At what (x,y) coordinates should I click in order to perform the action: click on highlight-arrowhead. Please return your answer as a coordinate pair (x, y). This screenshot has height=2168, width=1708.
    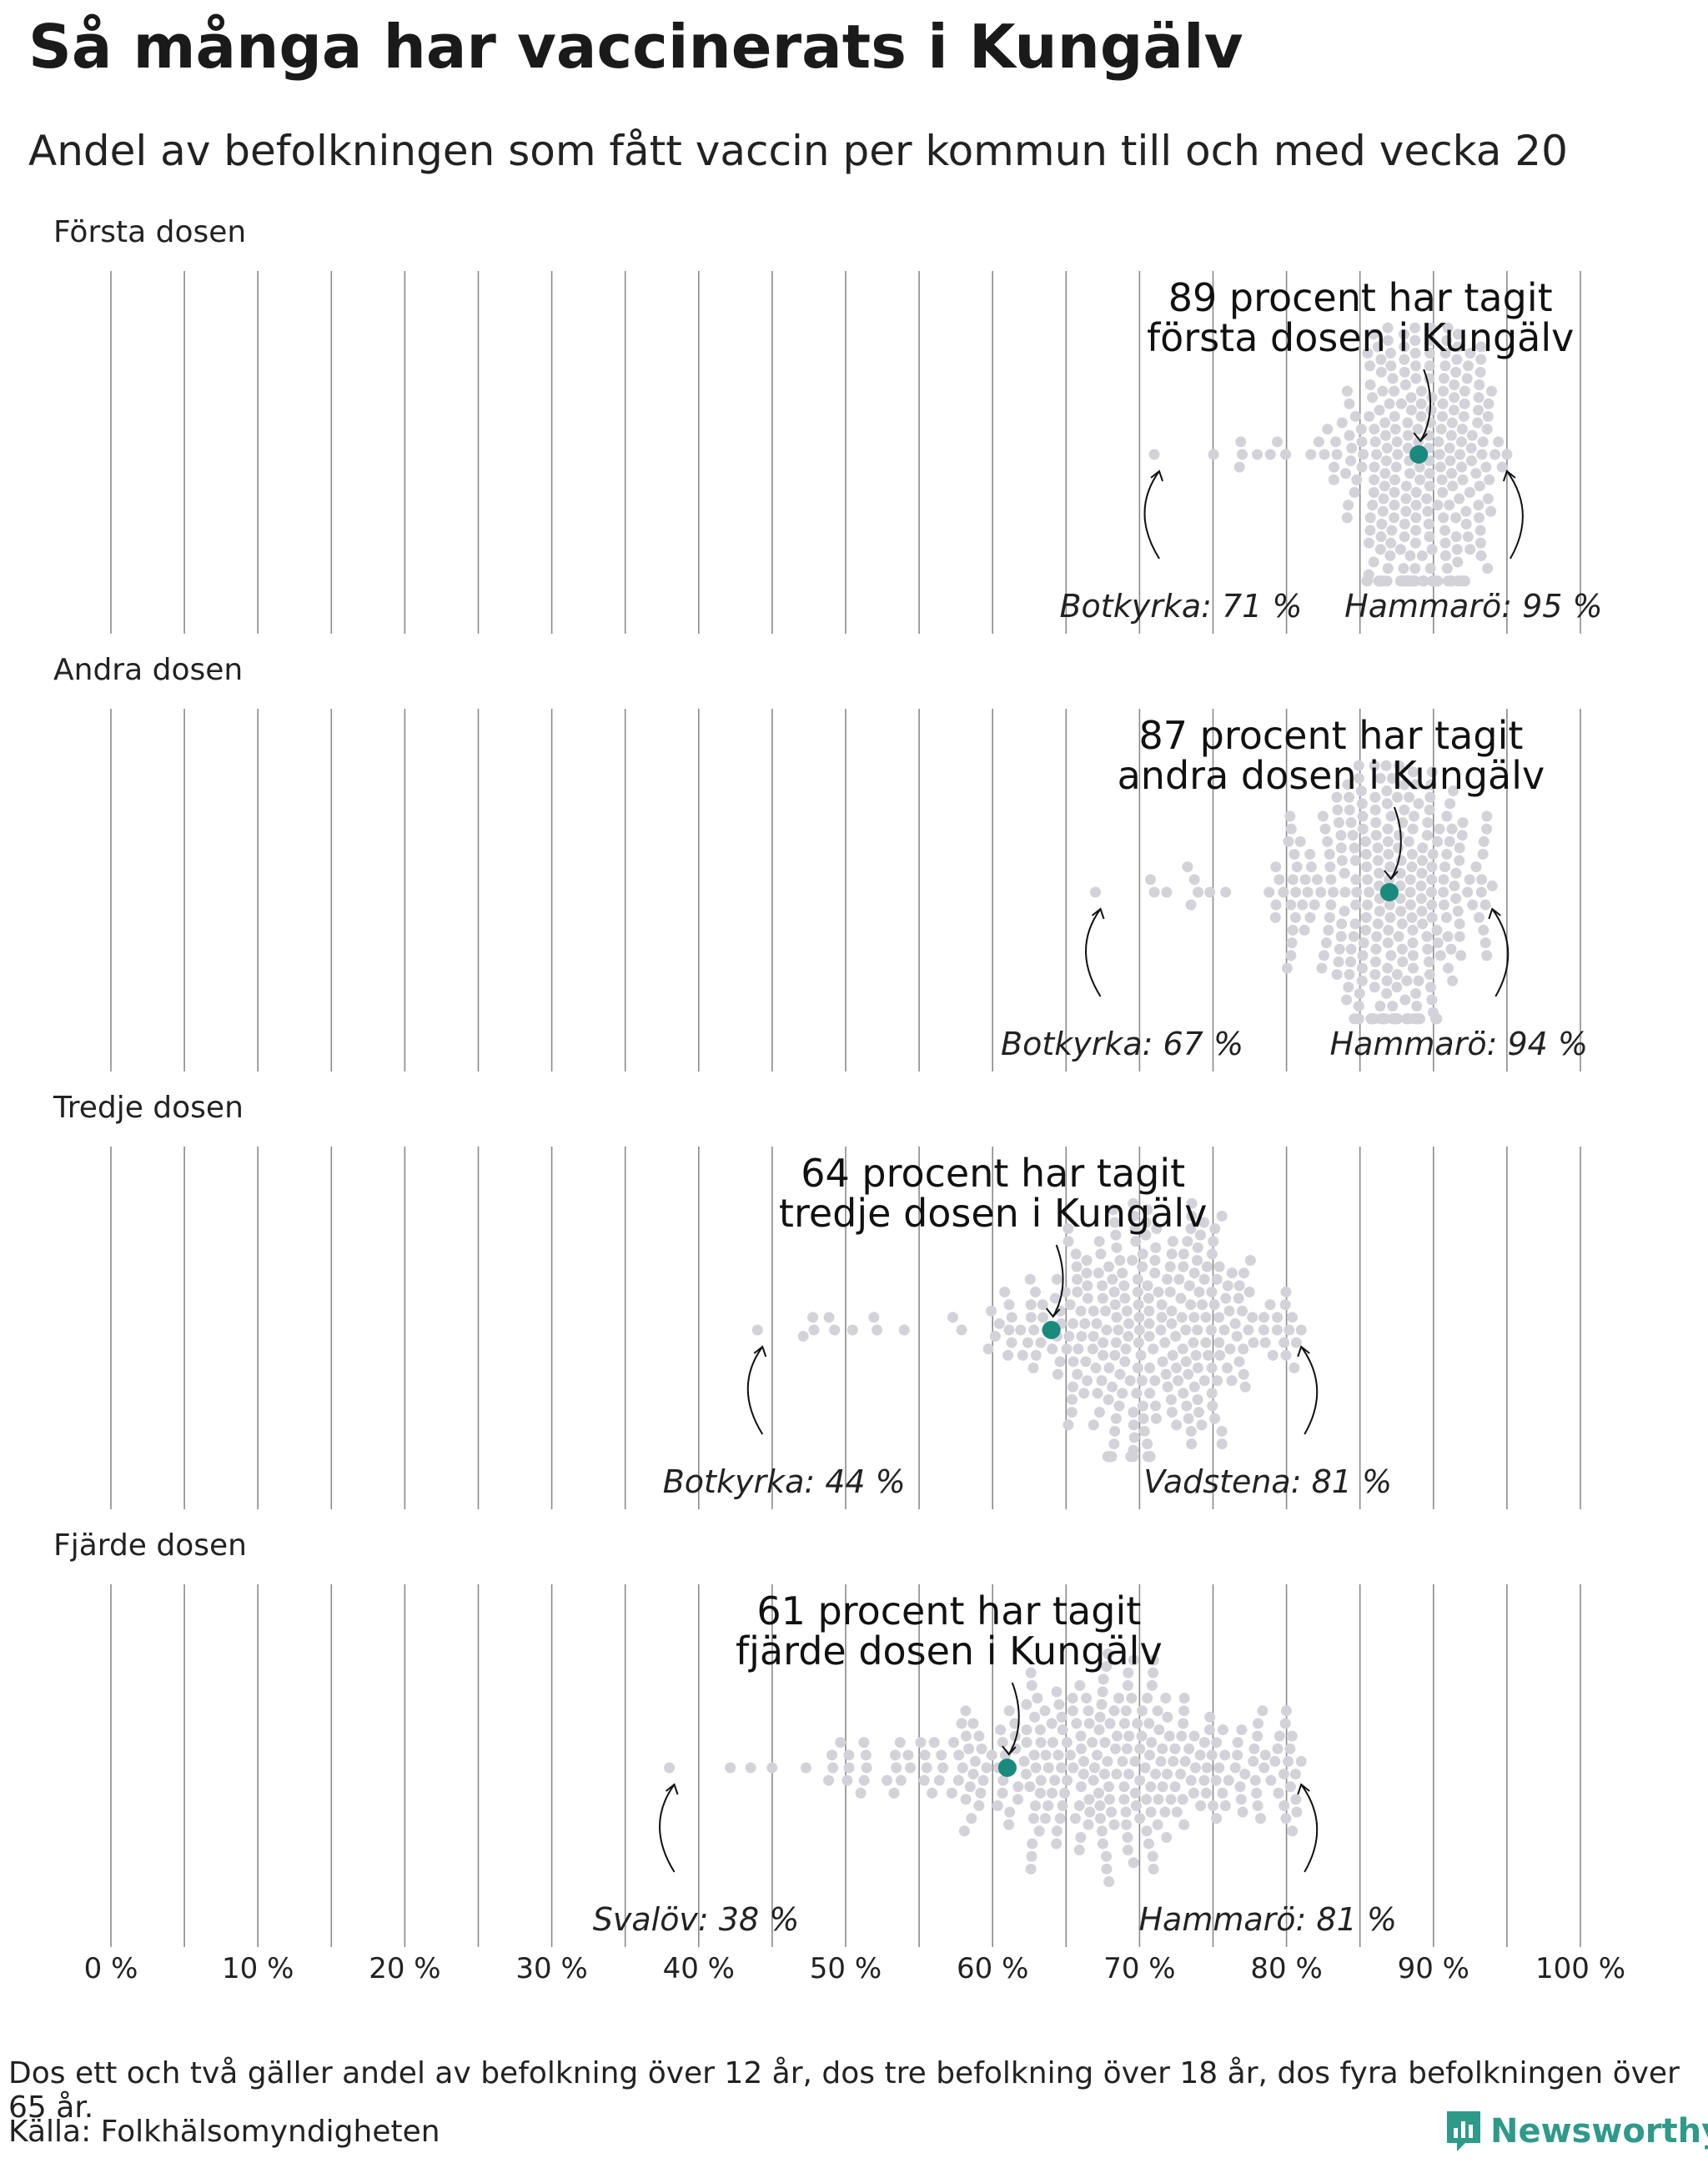
    Looking at the image, I should click on (1009, 1750).